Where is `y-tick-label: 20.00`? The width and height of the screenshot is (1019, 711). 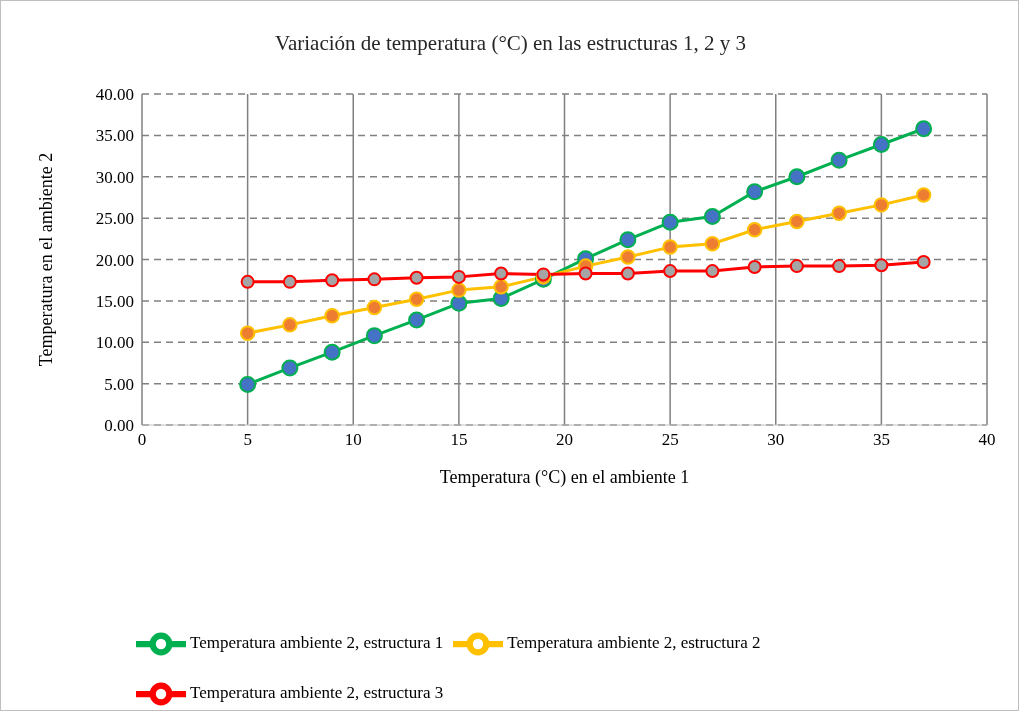
y-tick-label: 20.00 is located at coordinates (114, 260).